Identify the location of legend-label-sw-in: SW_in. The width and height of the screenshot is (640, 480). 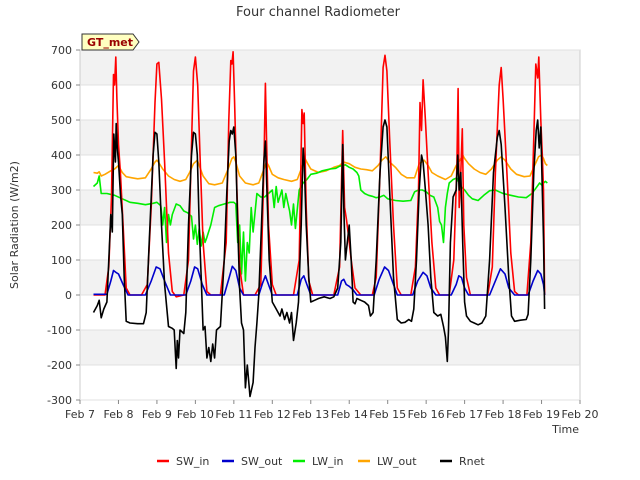
(192, 461).